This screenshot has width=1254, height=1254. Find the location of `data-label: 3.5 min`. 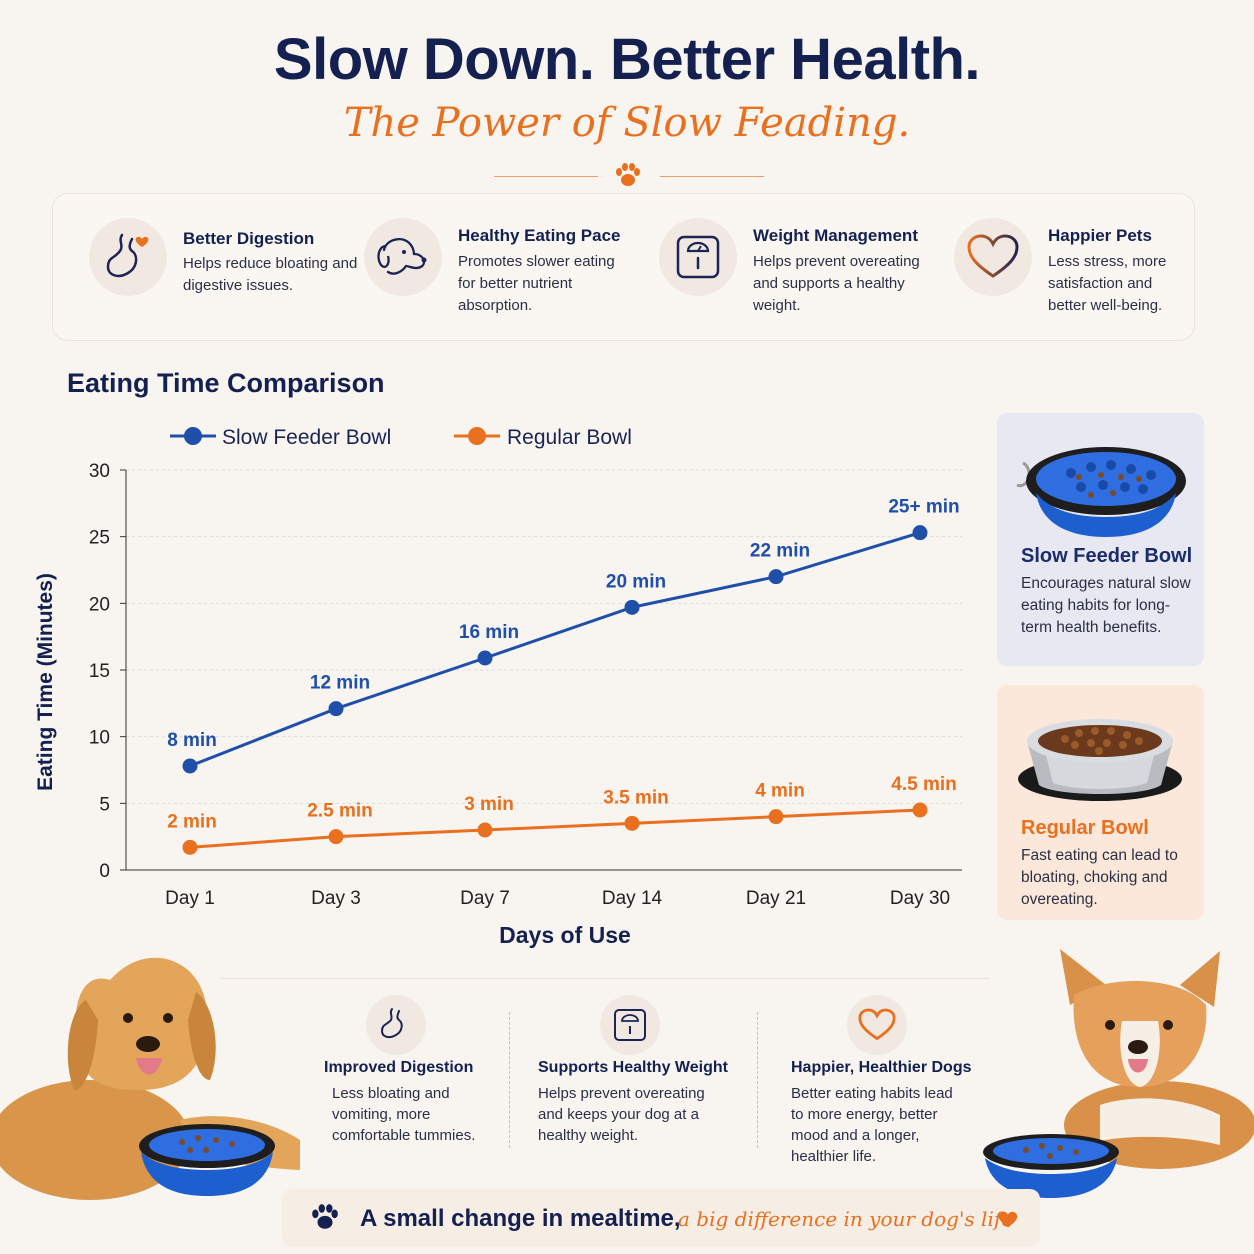

data-label: 3.5 min is located at coordinates (635, 797).